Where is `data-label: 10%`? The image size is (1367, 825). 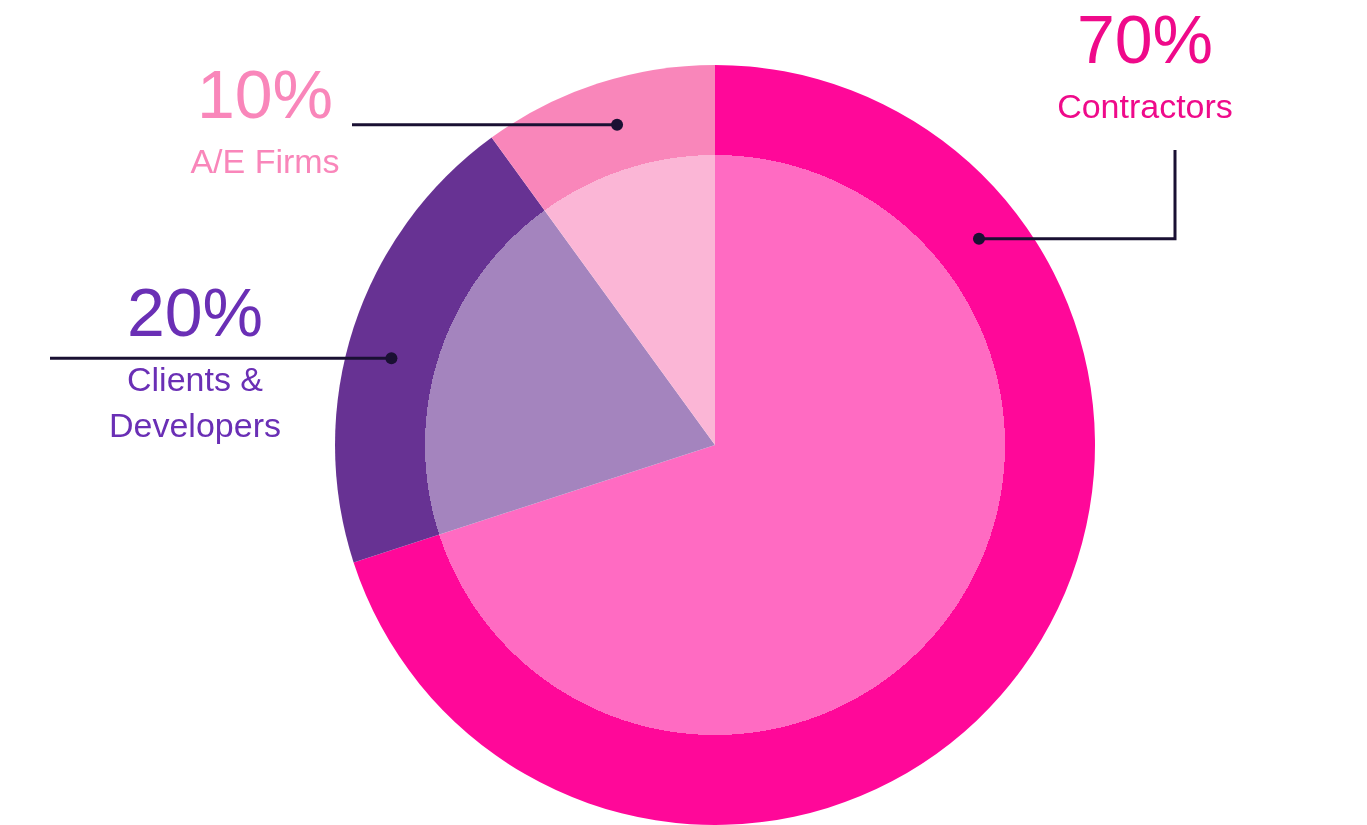 data-label: 10% is located at coordinates (265, 93).